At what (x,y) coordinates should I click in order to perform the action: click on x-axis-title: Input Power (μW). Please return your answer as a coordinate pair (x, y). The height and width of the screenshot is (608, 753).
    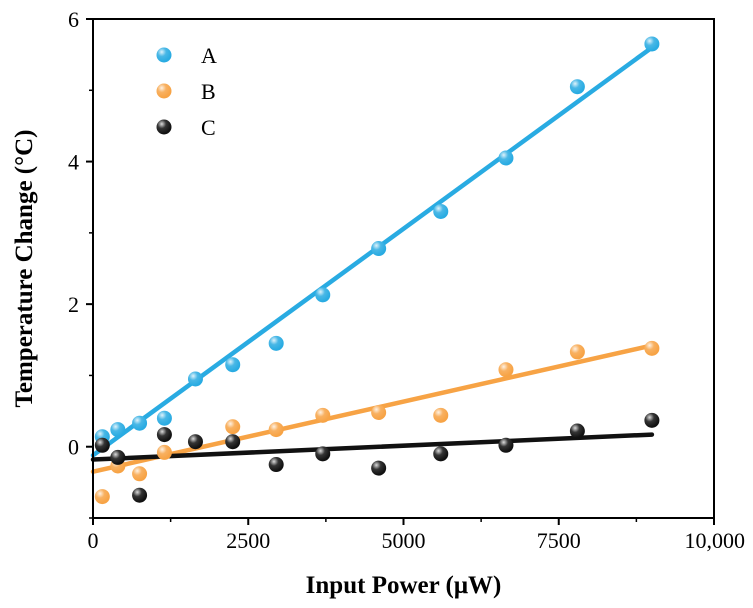
    Looking at the image, I should click on (404, 585).